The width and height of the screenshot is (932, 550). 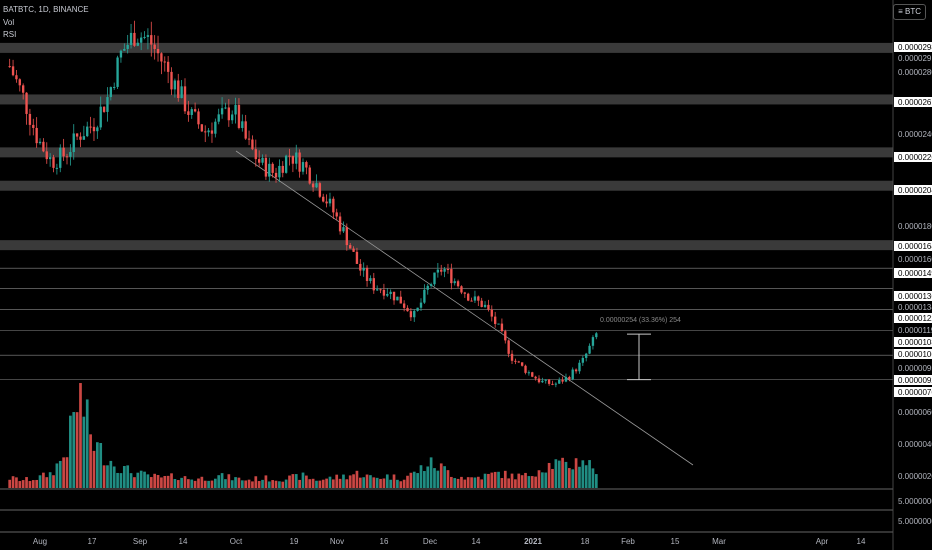 I want to click on price-tick-label: 0.00001062, so click(x=915, y=354).